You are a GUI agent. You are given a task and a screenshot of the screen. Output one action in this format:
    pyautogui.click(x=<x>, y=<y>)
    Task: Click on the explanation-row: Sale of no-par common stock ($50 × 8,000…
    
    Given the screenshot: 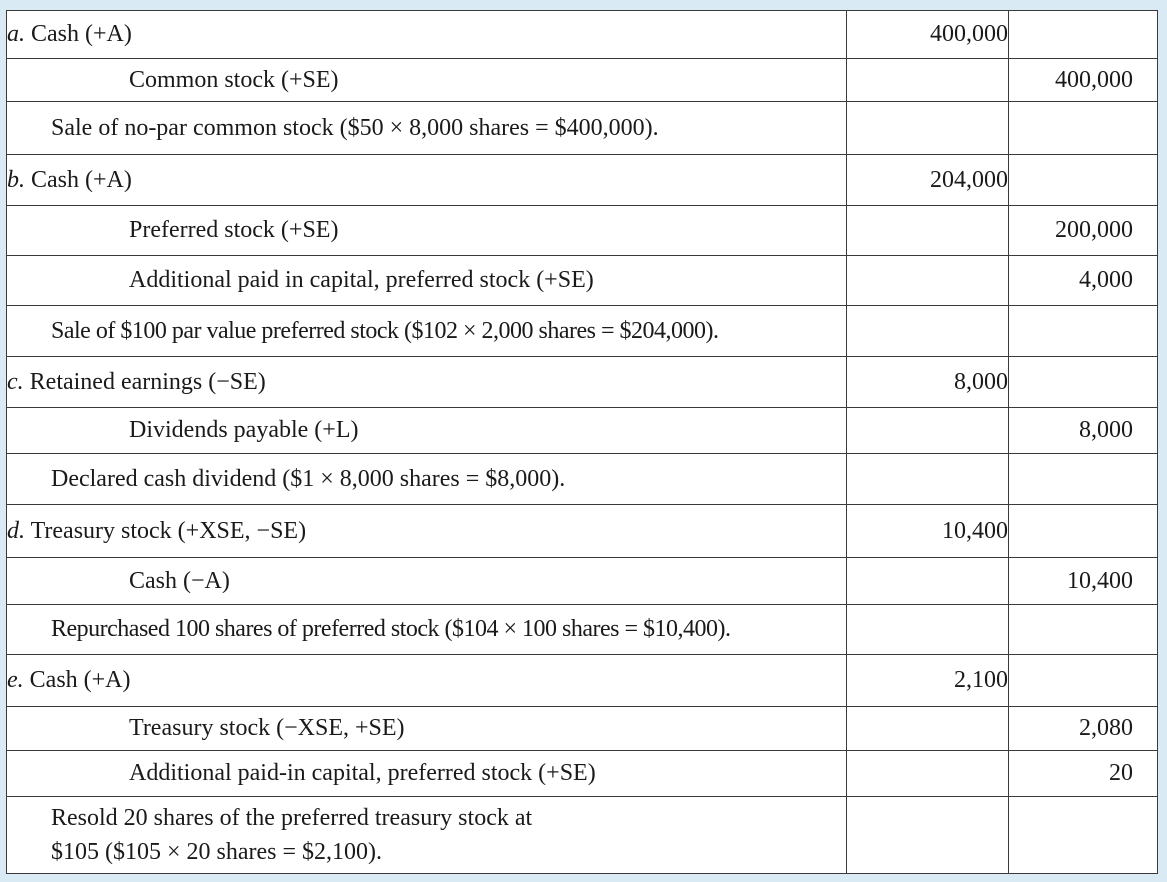 What is the action you would take?
    pyautogui.click(x=582, y=128)
    